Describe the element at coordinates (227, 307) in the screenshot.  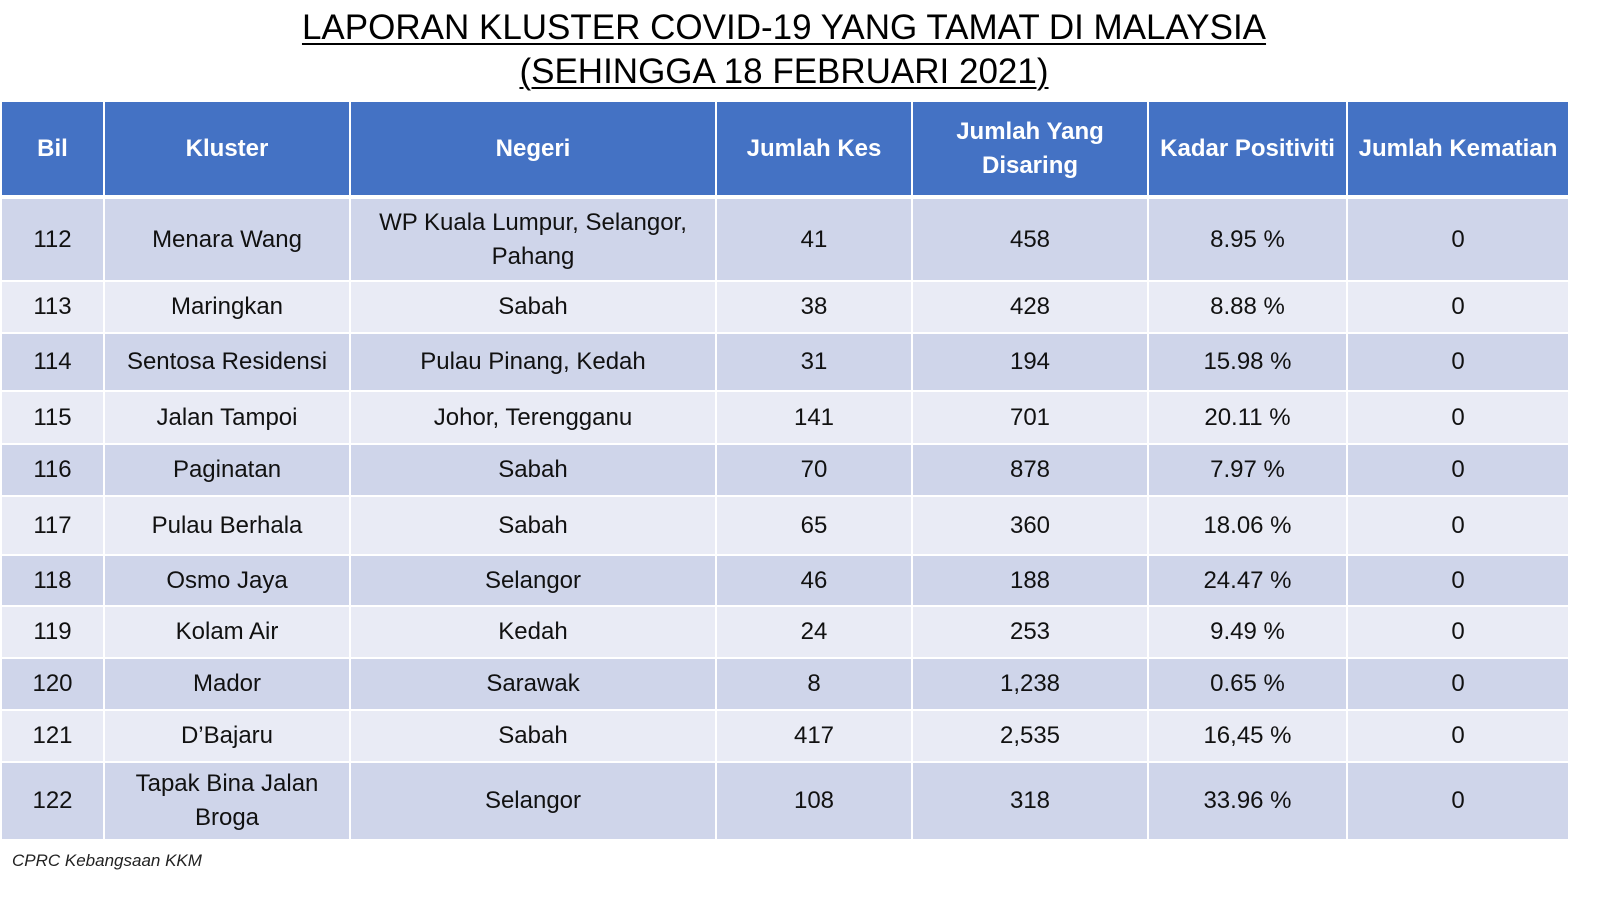
I see `cell-kluster: Maringkan` at that location.